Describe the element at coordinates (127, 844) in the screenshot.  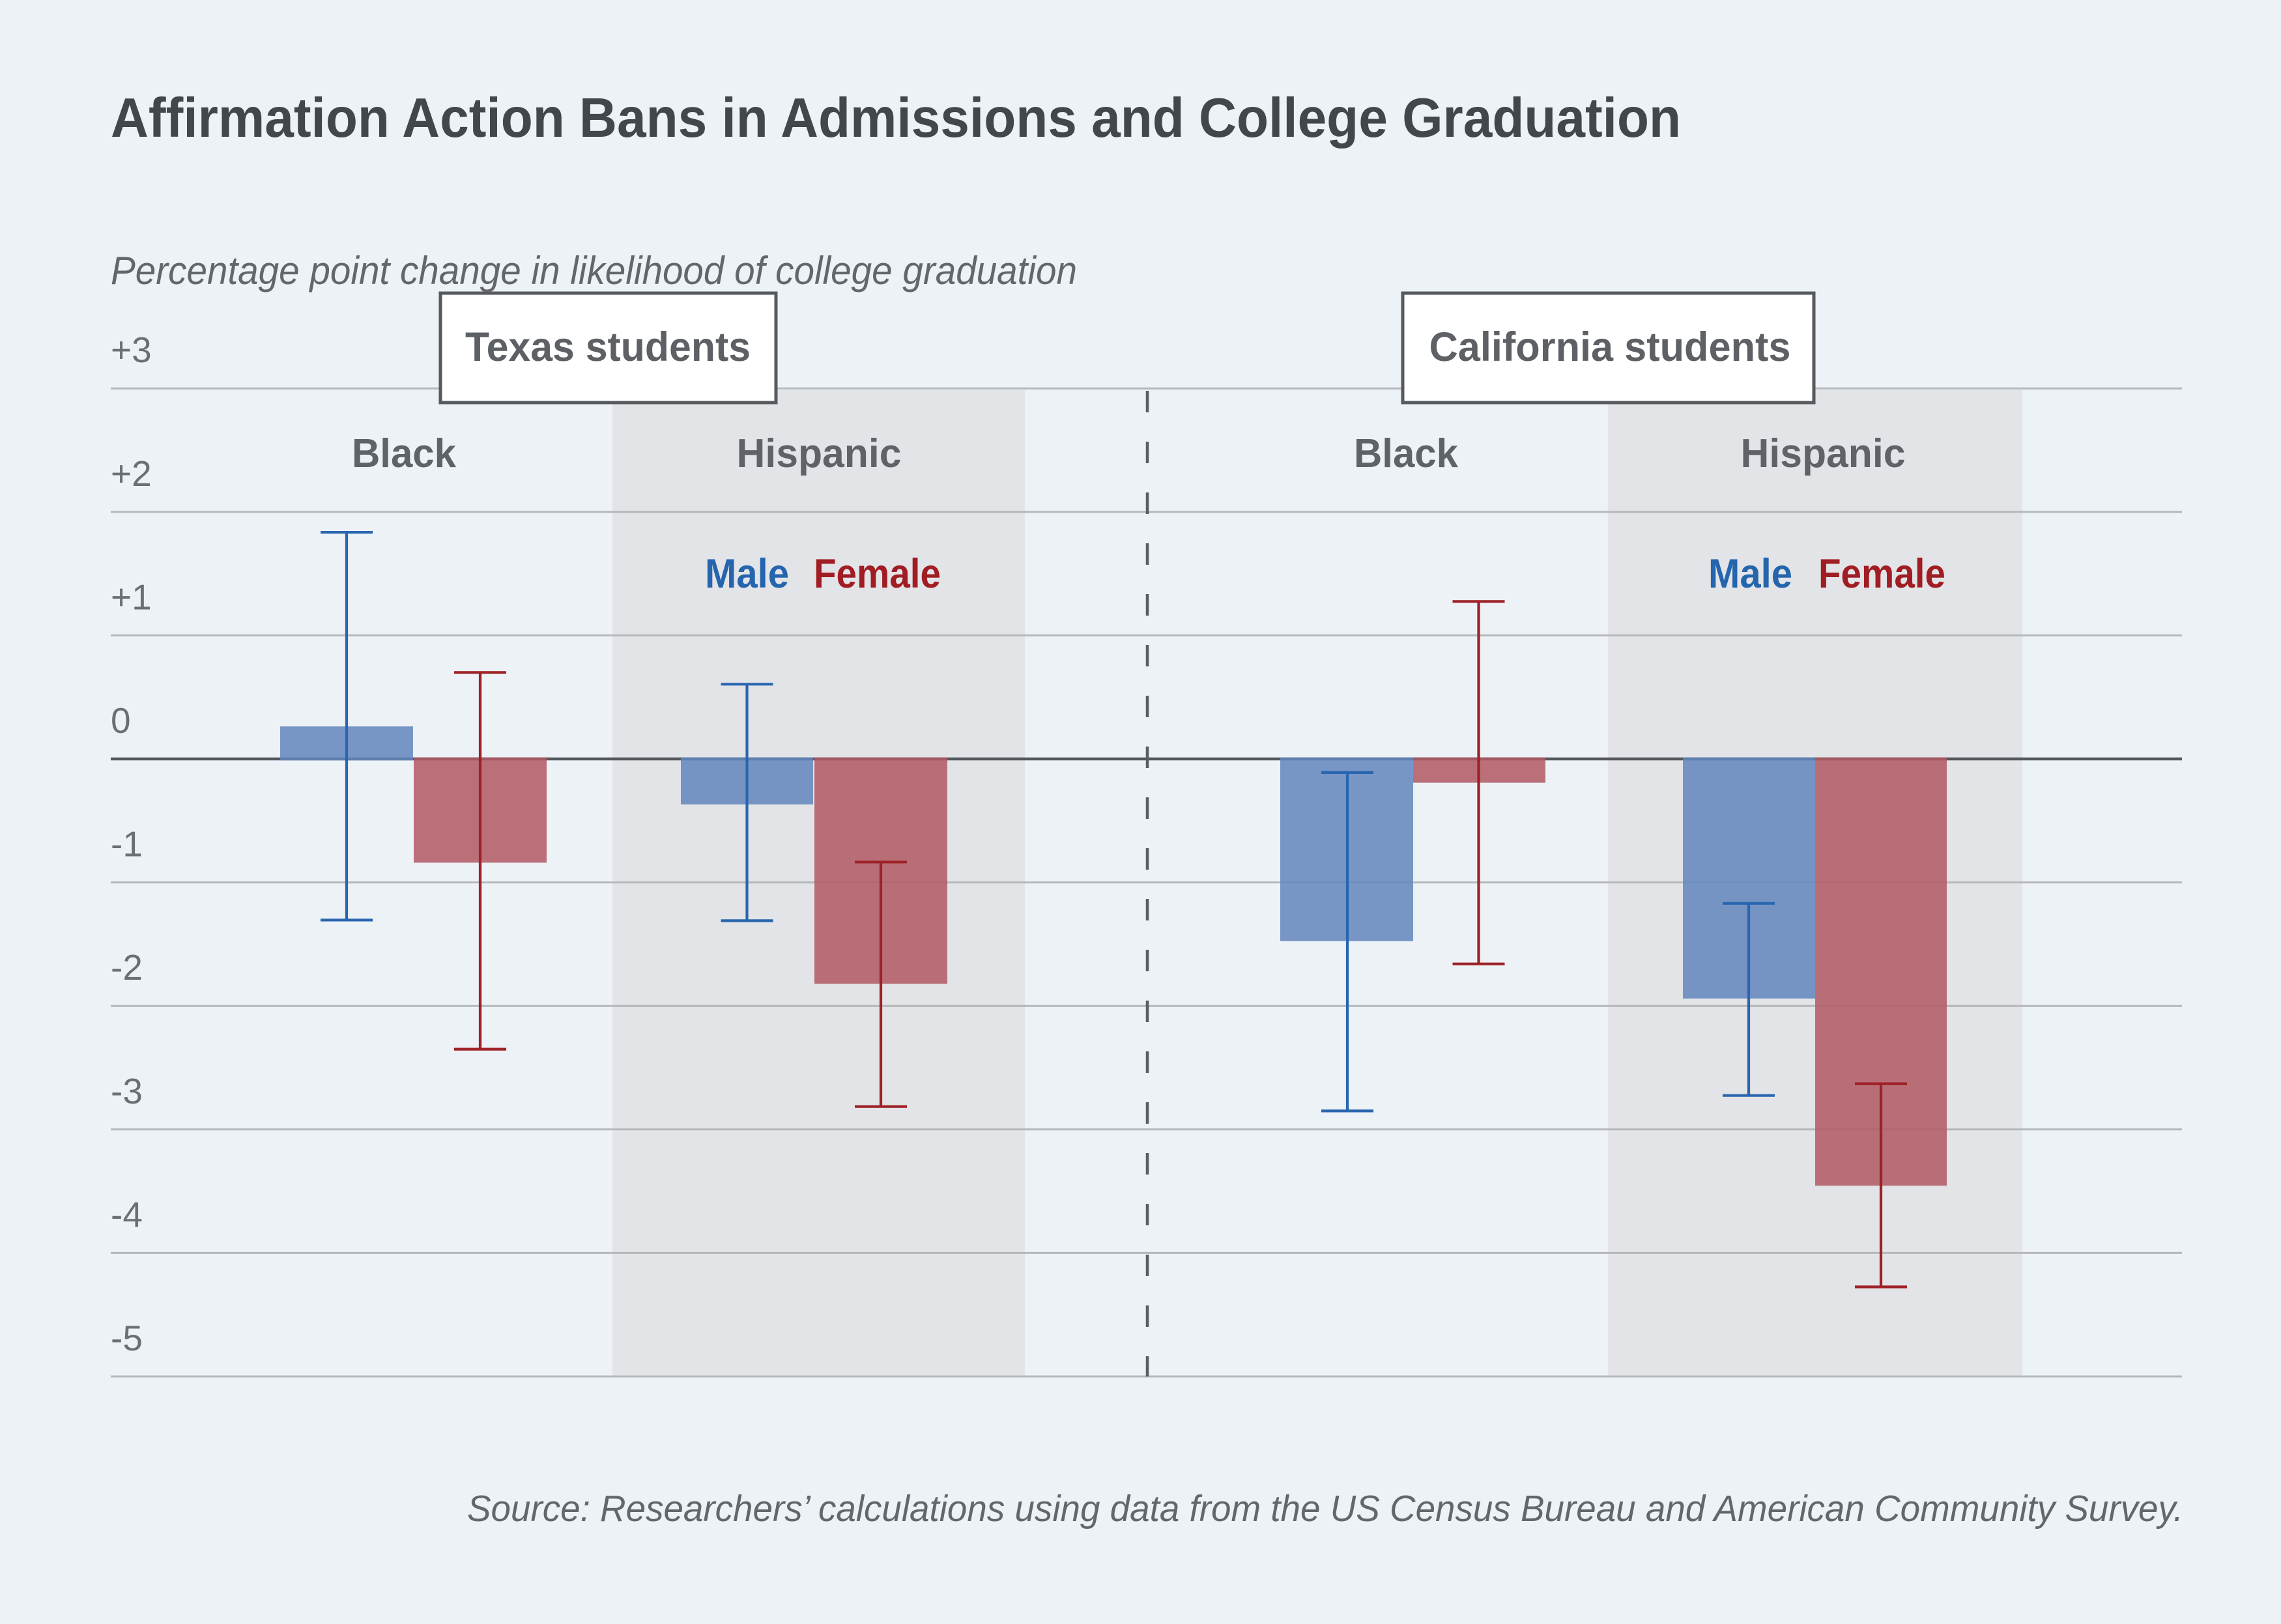
I see `svg-text: -1` at that location.